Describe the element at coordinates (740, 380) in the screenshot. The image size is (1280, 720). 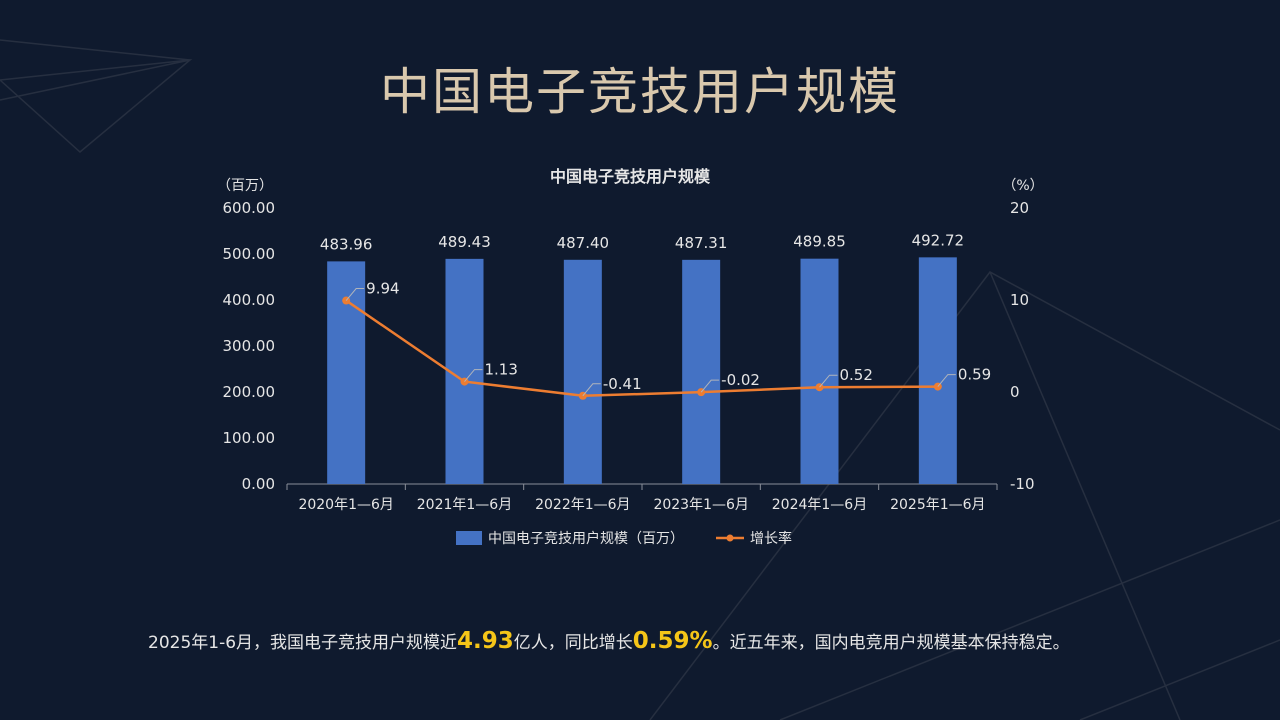
I see `growth-data-label: -0.02` at that location.